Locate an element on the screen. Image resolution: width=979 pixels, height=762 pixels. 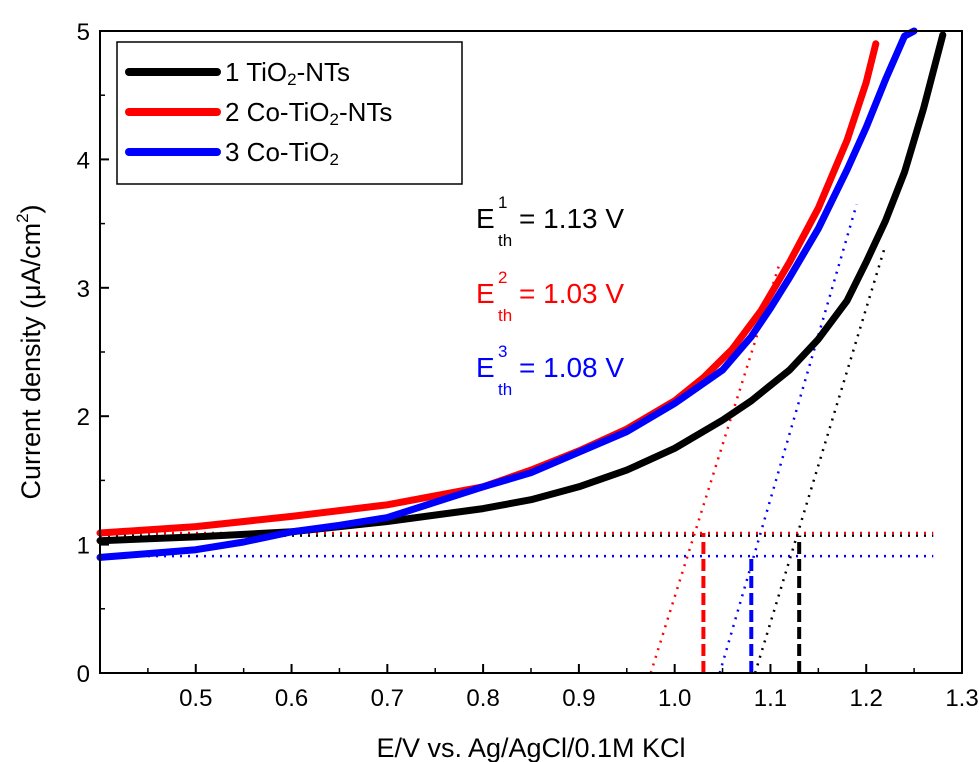
threshold-annotation: E1 th = 1.13 V is located at coordinates (550, 221).